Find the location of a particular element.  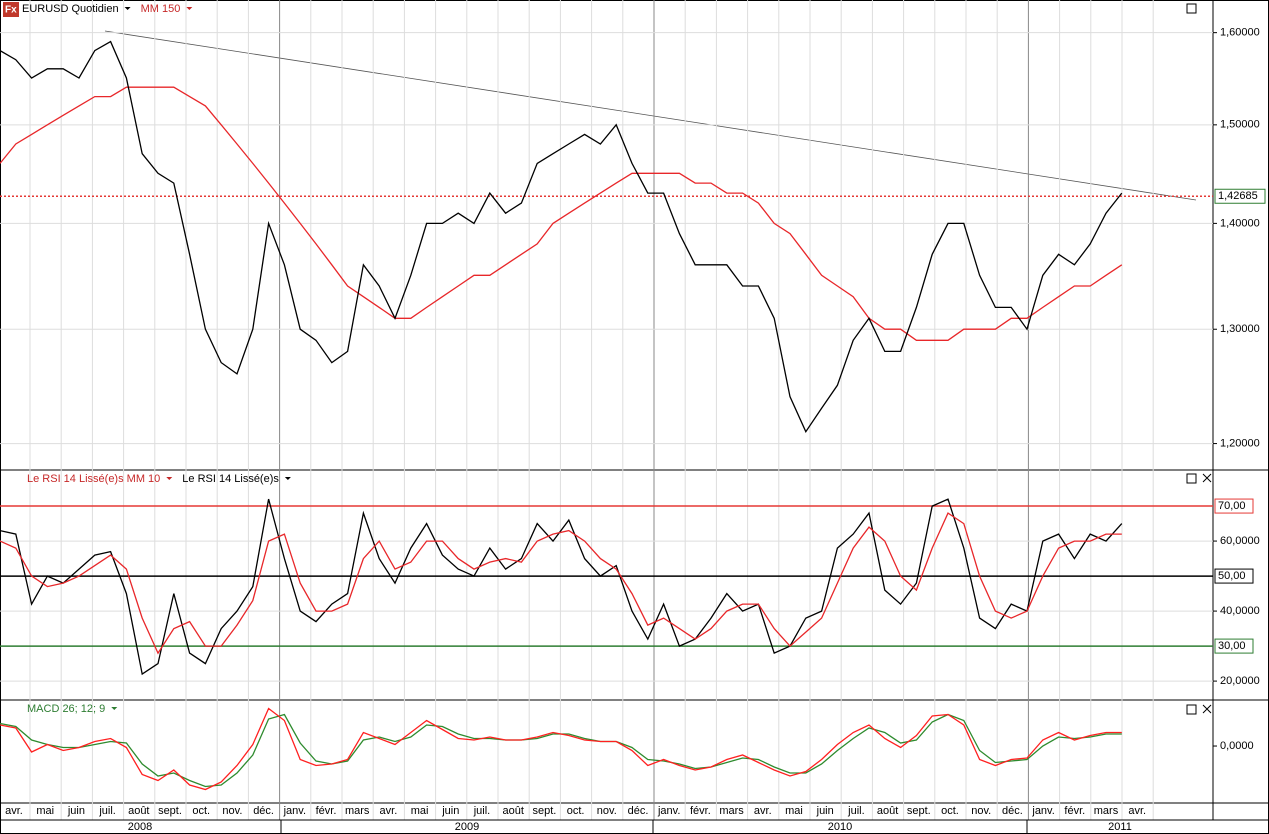

y-tick-label: 0,0000 is located at coordinates (1237, 746).